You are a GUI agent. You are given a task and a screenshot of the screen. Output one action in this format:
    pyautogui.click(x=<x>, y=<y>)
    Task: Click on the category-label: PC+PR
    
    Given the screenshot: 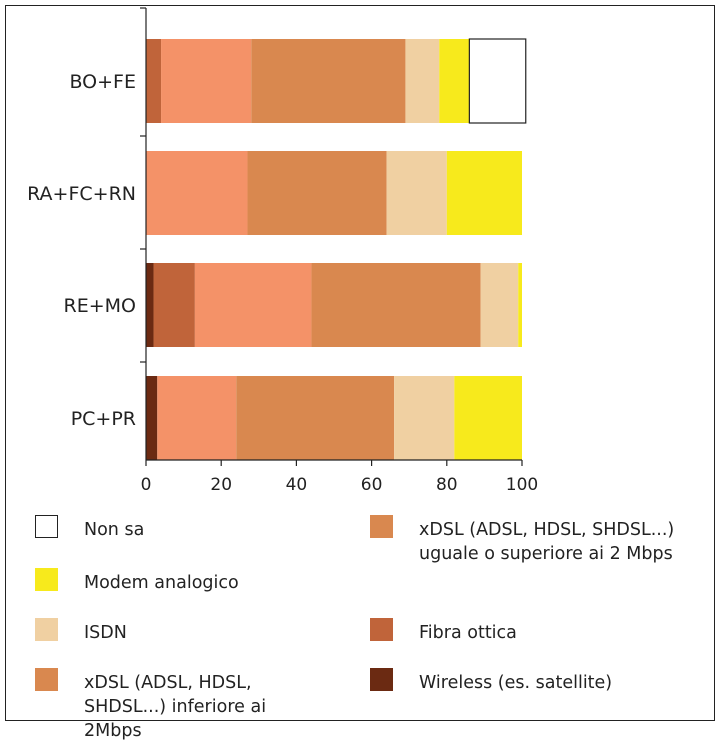 What is the action you would take?
    pyautogui.click(x=103, y=419)
    